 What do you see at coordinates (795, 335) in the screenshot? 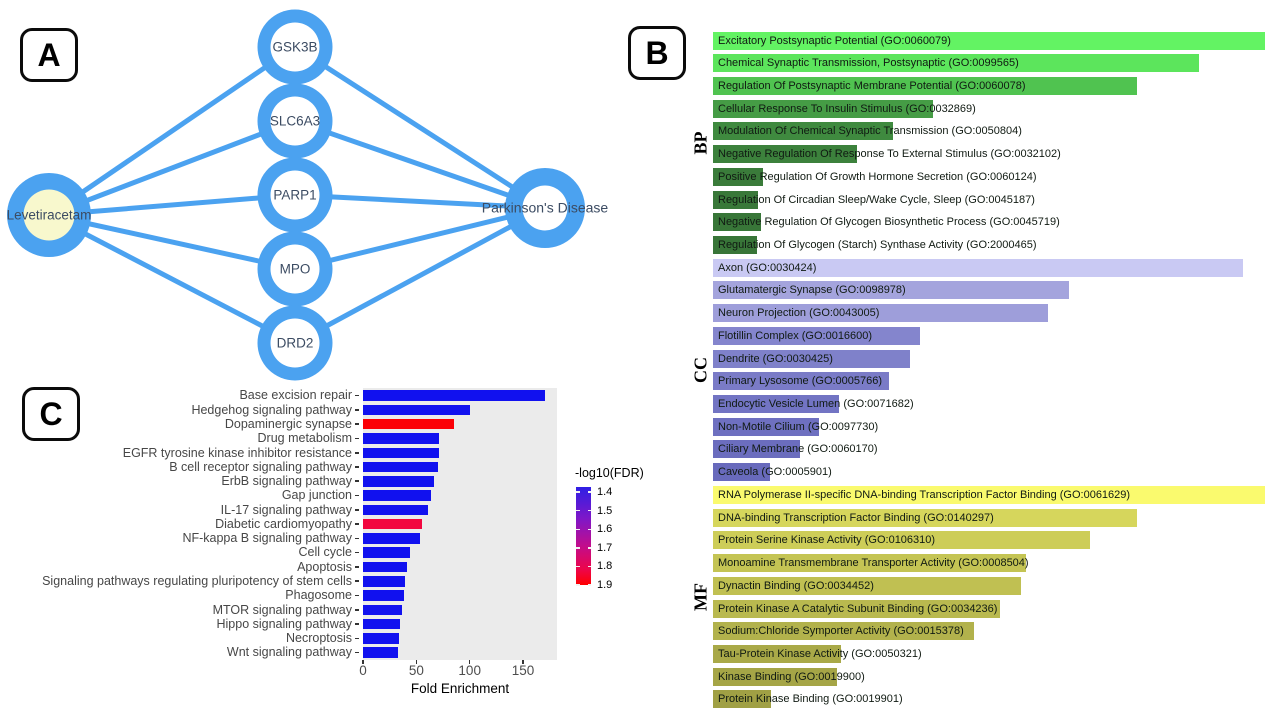
I see `go-bar-label: Flotillin Complex (GO:0016600)` at bounding box center [795, 335].